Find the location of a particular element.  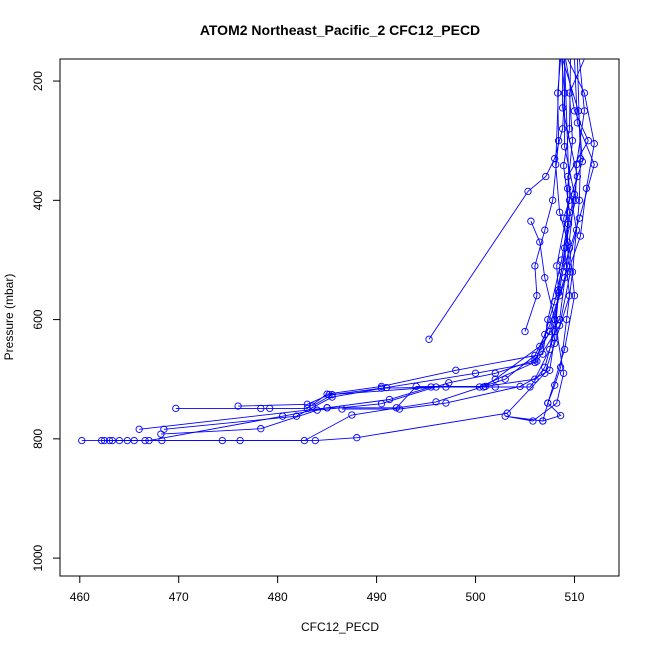

profile-line is located at coordinates (543, 195).